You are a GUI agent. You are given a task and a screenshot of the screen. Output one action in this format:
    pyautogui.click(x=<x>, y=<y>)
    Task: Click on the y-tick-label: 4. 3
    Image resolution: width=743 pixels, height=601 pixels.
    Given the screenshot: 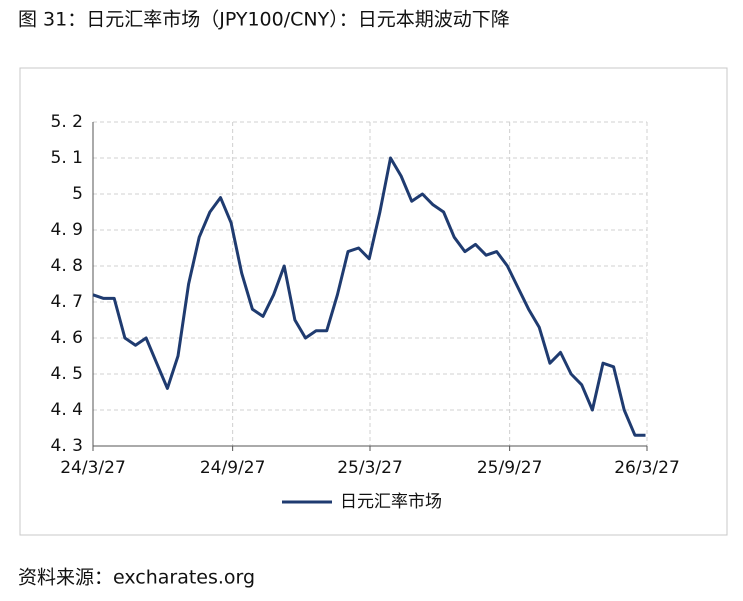 What is the action you would take?
    pyautogui.click(x=67, y=446)
    